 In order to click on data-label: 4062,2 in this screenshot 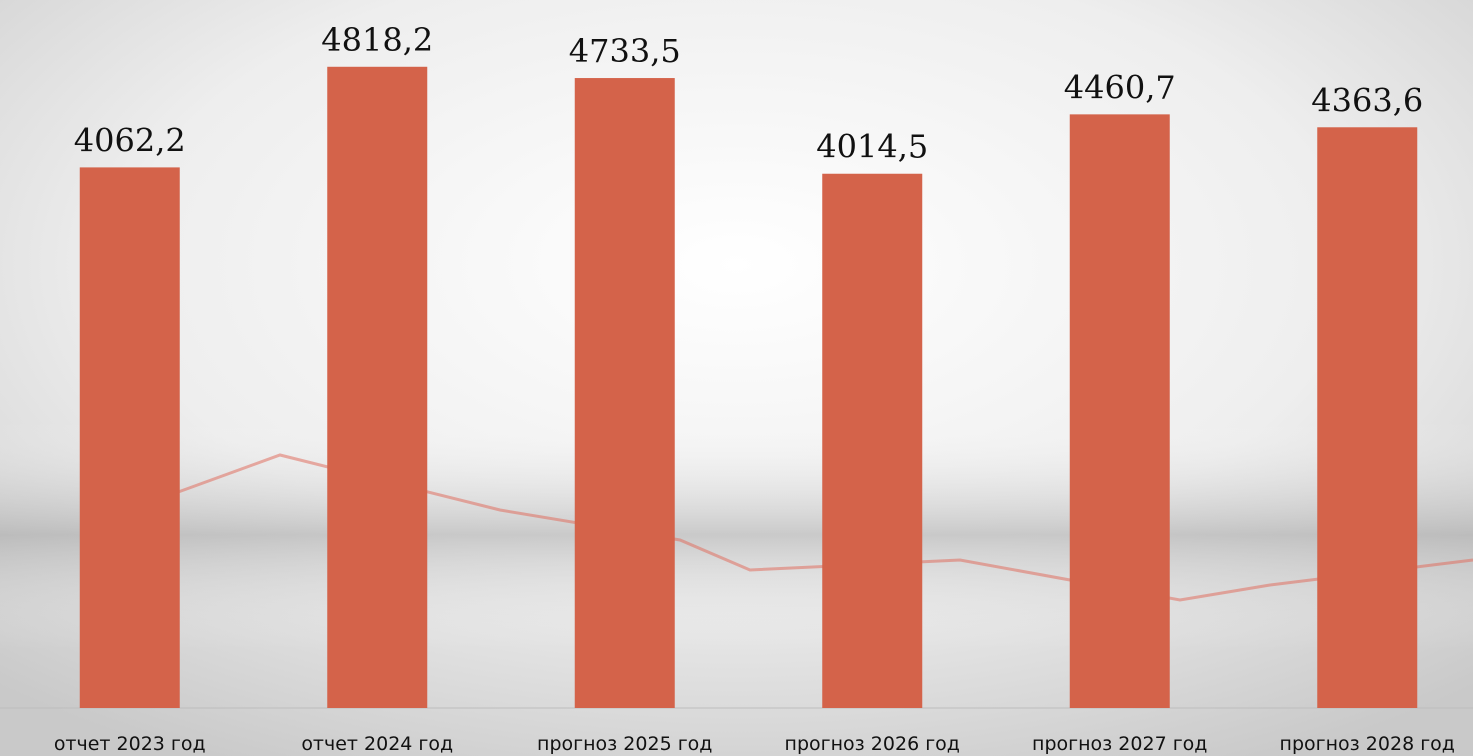, I will do `click(130, 140)`.